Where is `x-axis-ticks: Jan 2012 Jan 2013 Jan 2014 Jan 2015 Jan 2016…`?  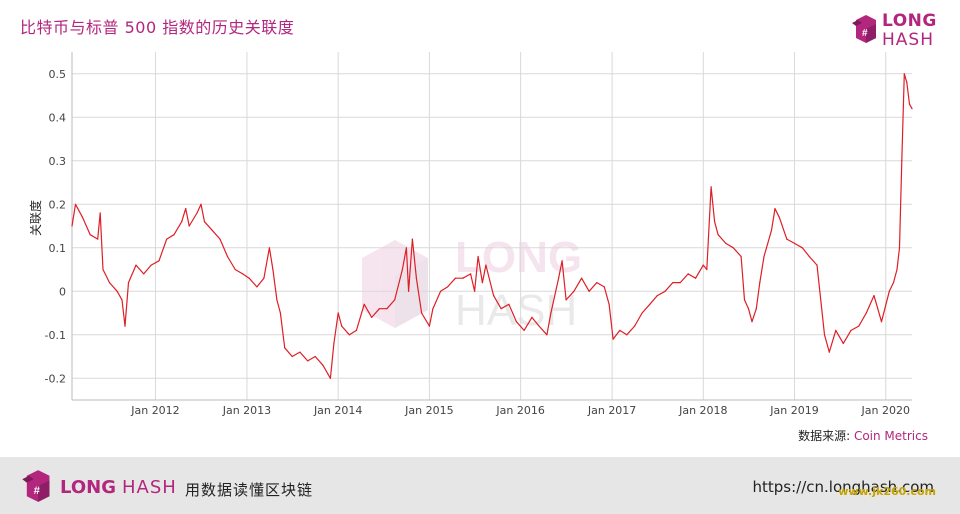 x-axis-ticks: Jan 2012 Jan 2013 Jan 2014 Jan 2015 Jan 2016… is located at coordinates (520, 410).